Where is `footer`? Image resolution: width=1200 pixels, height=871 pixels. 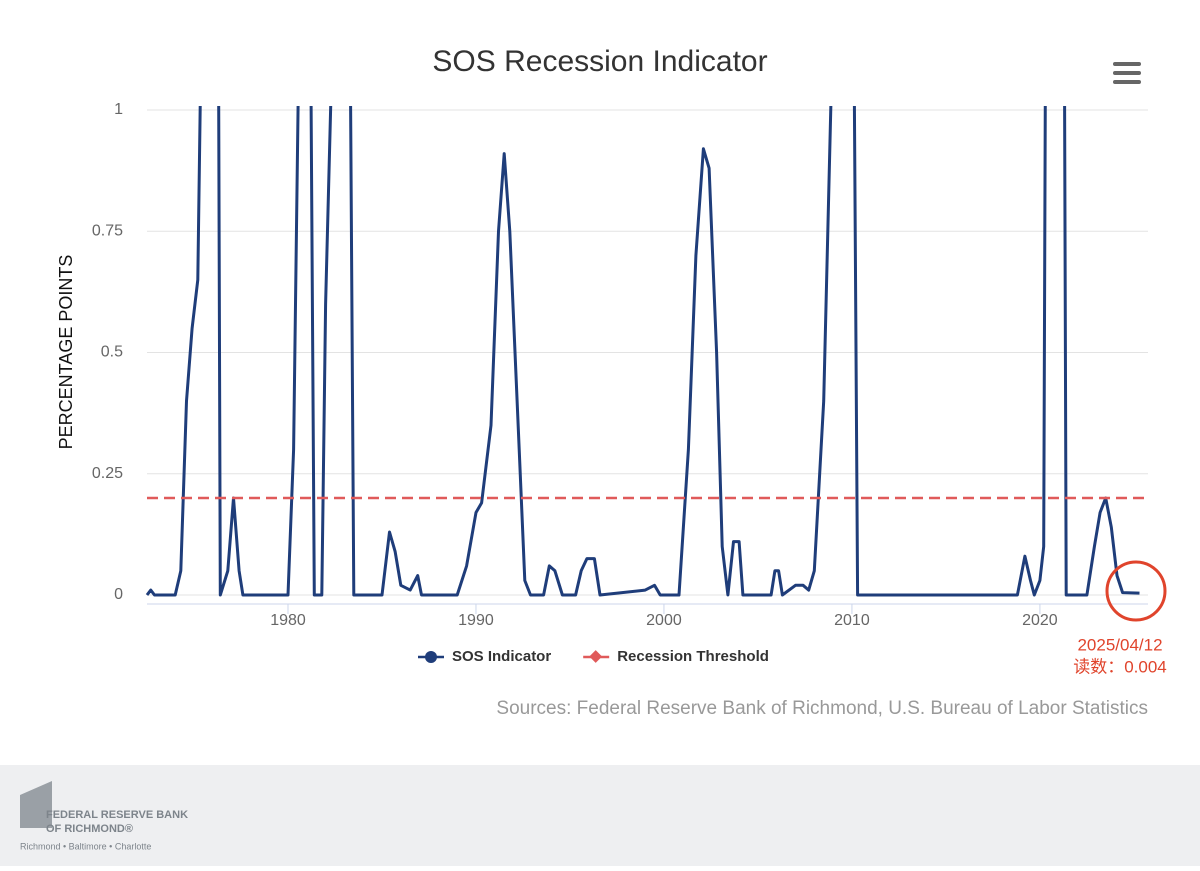 footer is located at coordinates (600, 815).